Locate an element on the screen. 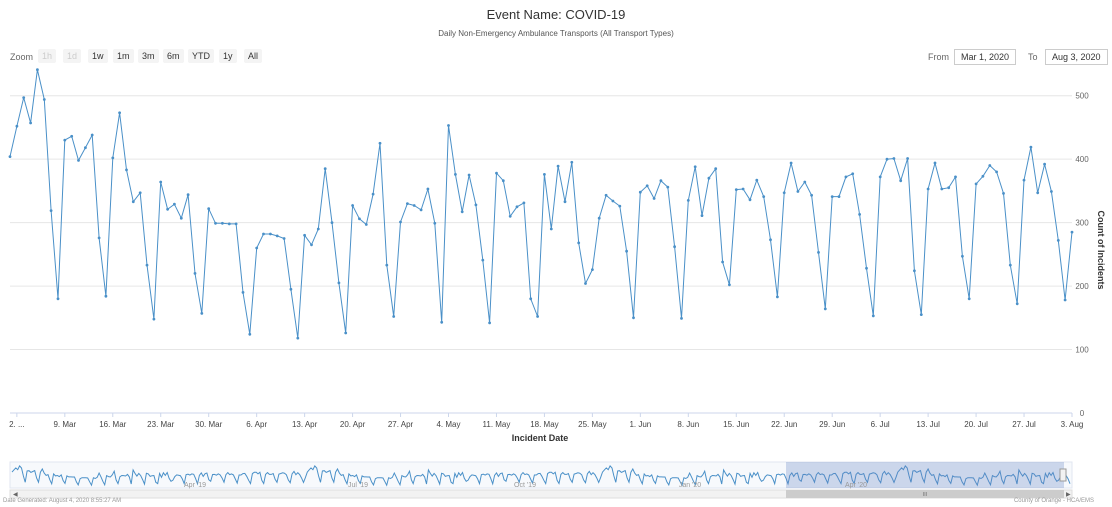  zoom-button-1y: 1y is located at coordinates (228, 56).